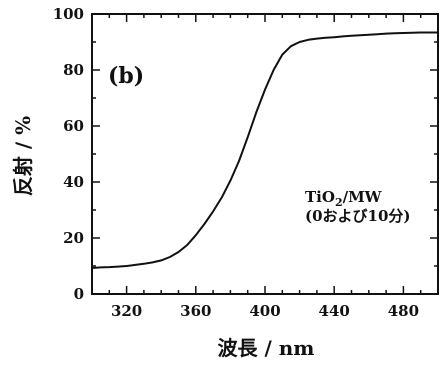 The image size is (442, 366). What do you see at coordinates (126, 311) in the screenshot?
I see `x-tick-label: 320` at bounding box center [126, 311].